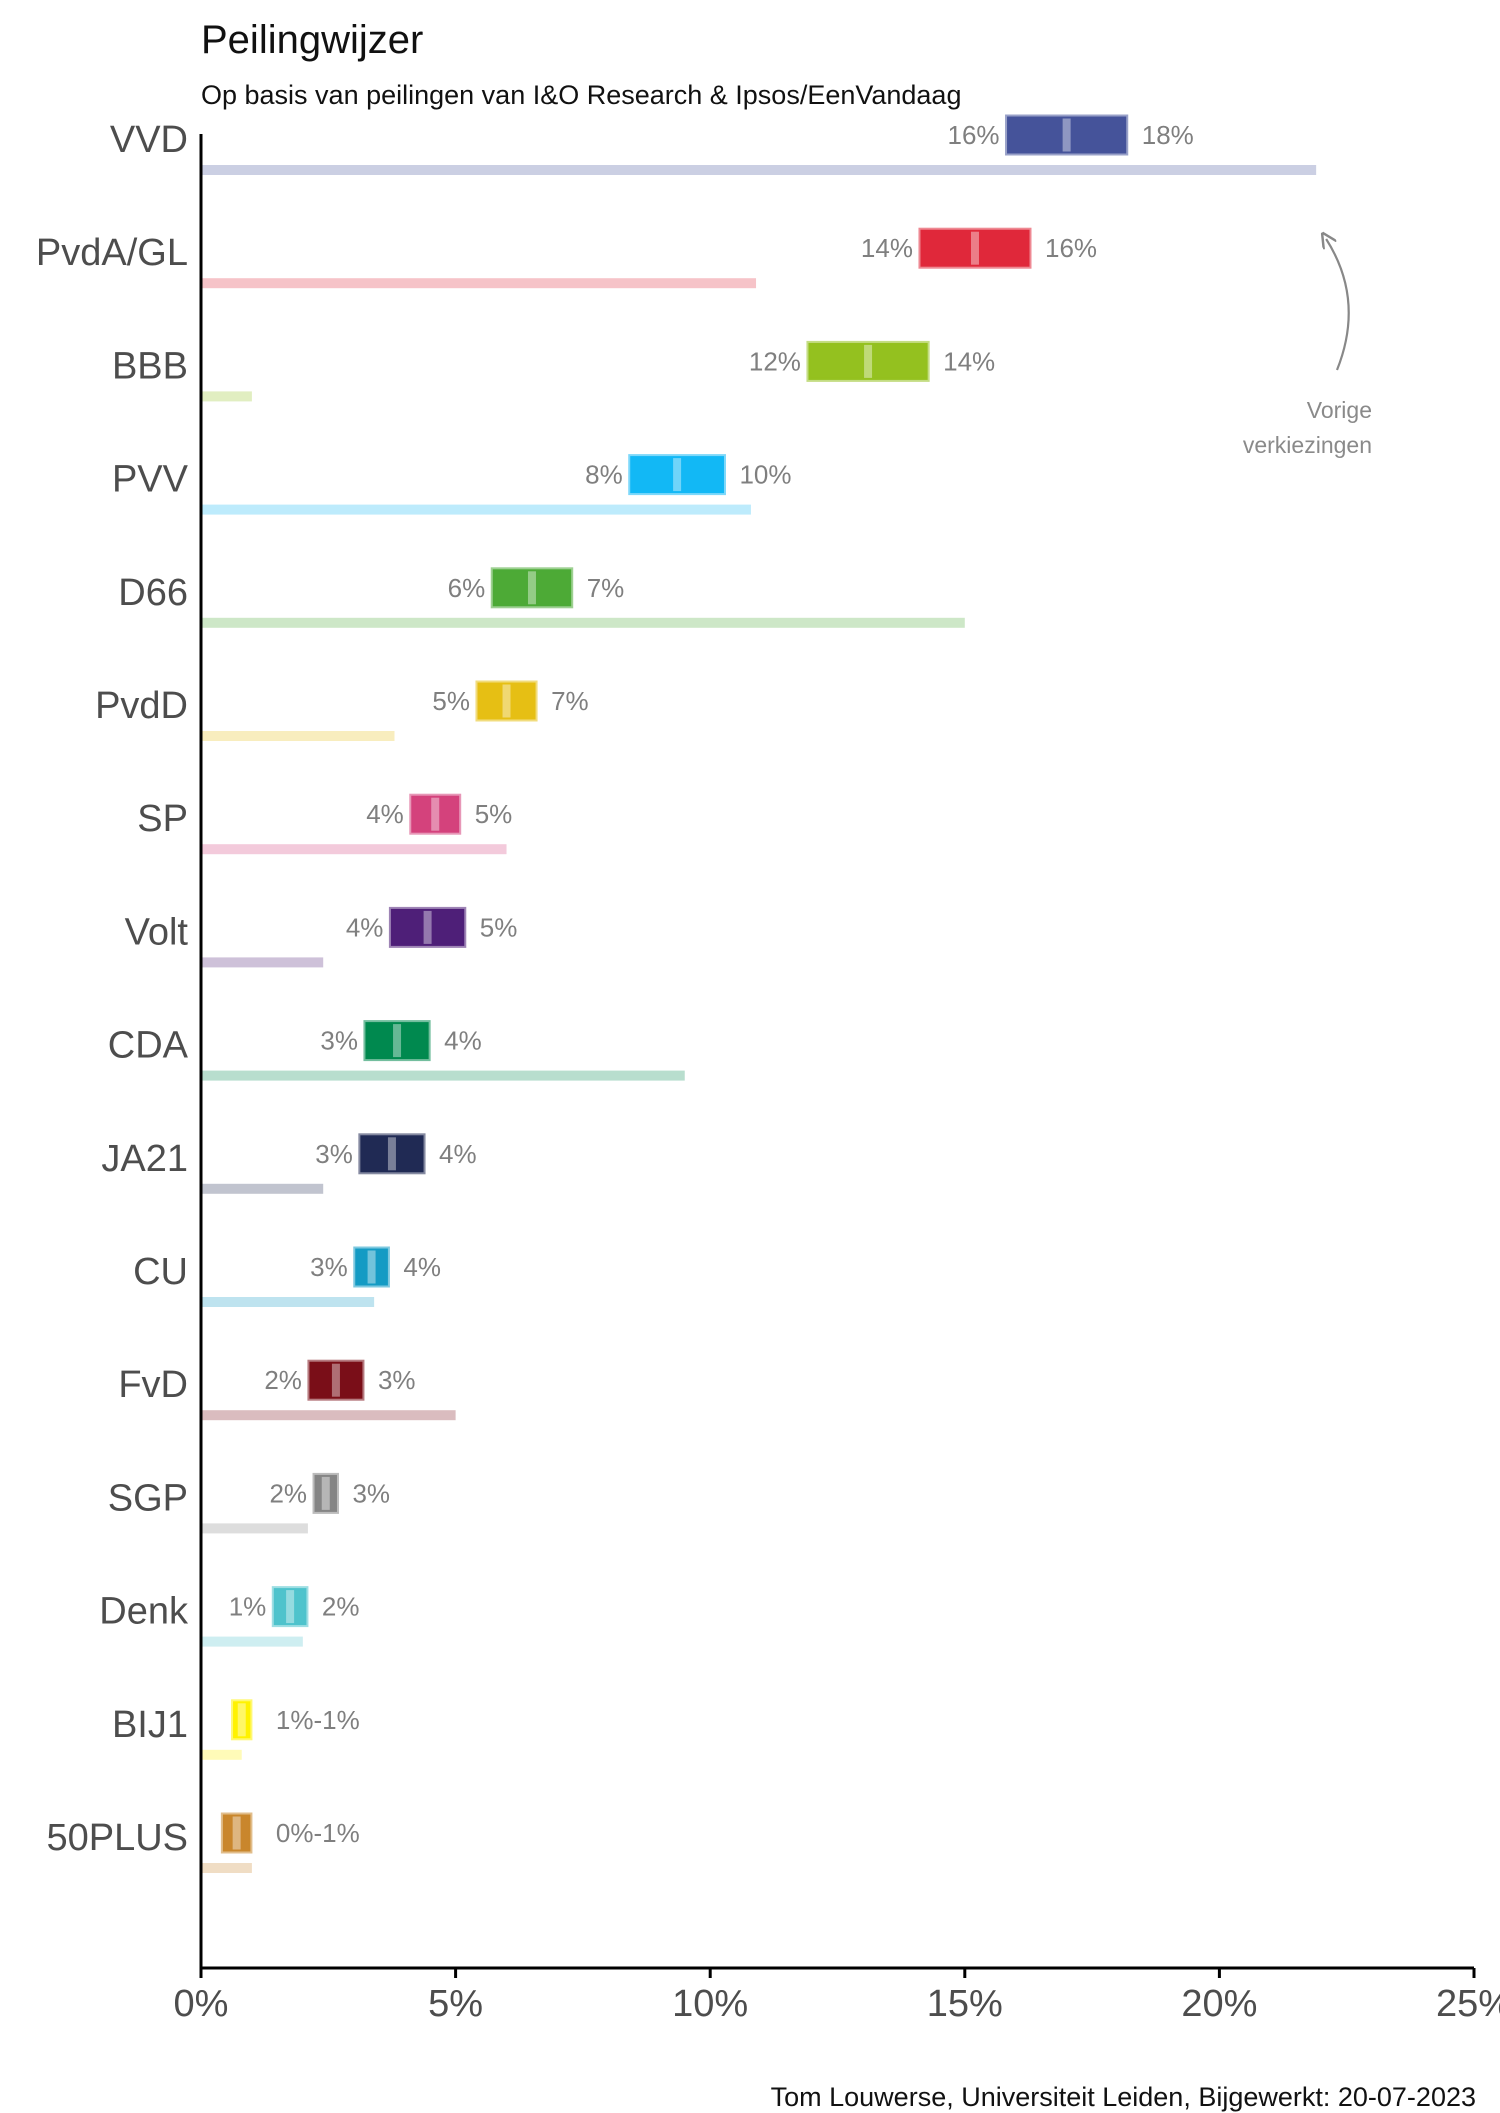  I want to click on party-label: D66, so click(153, 593).